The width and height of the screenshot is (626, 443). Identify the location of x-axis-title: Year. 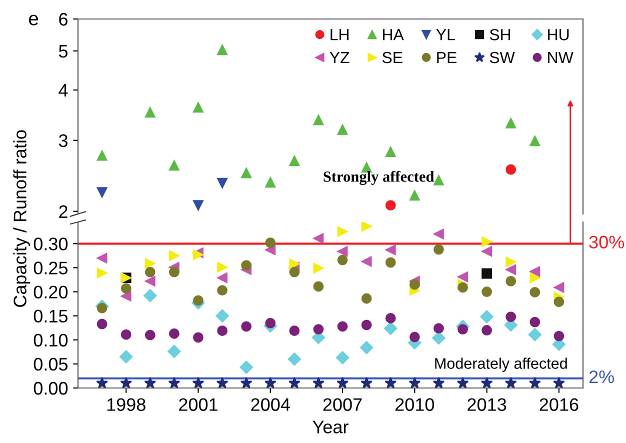
(330, 427).